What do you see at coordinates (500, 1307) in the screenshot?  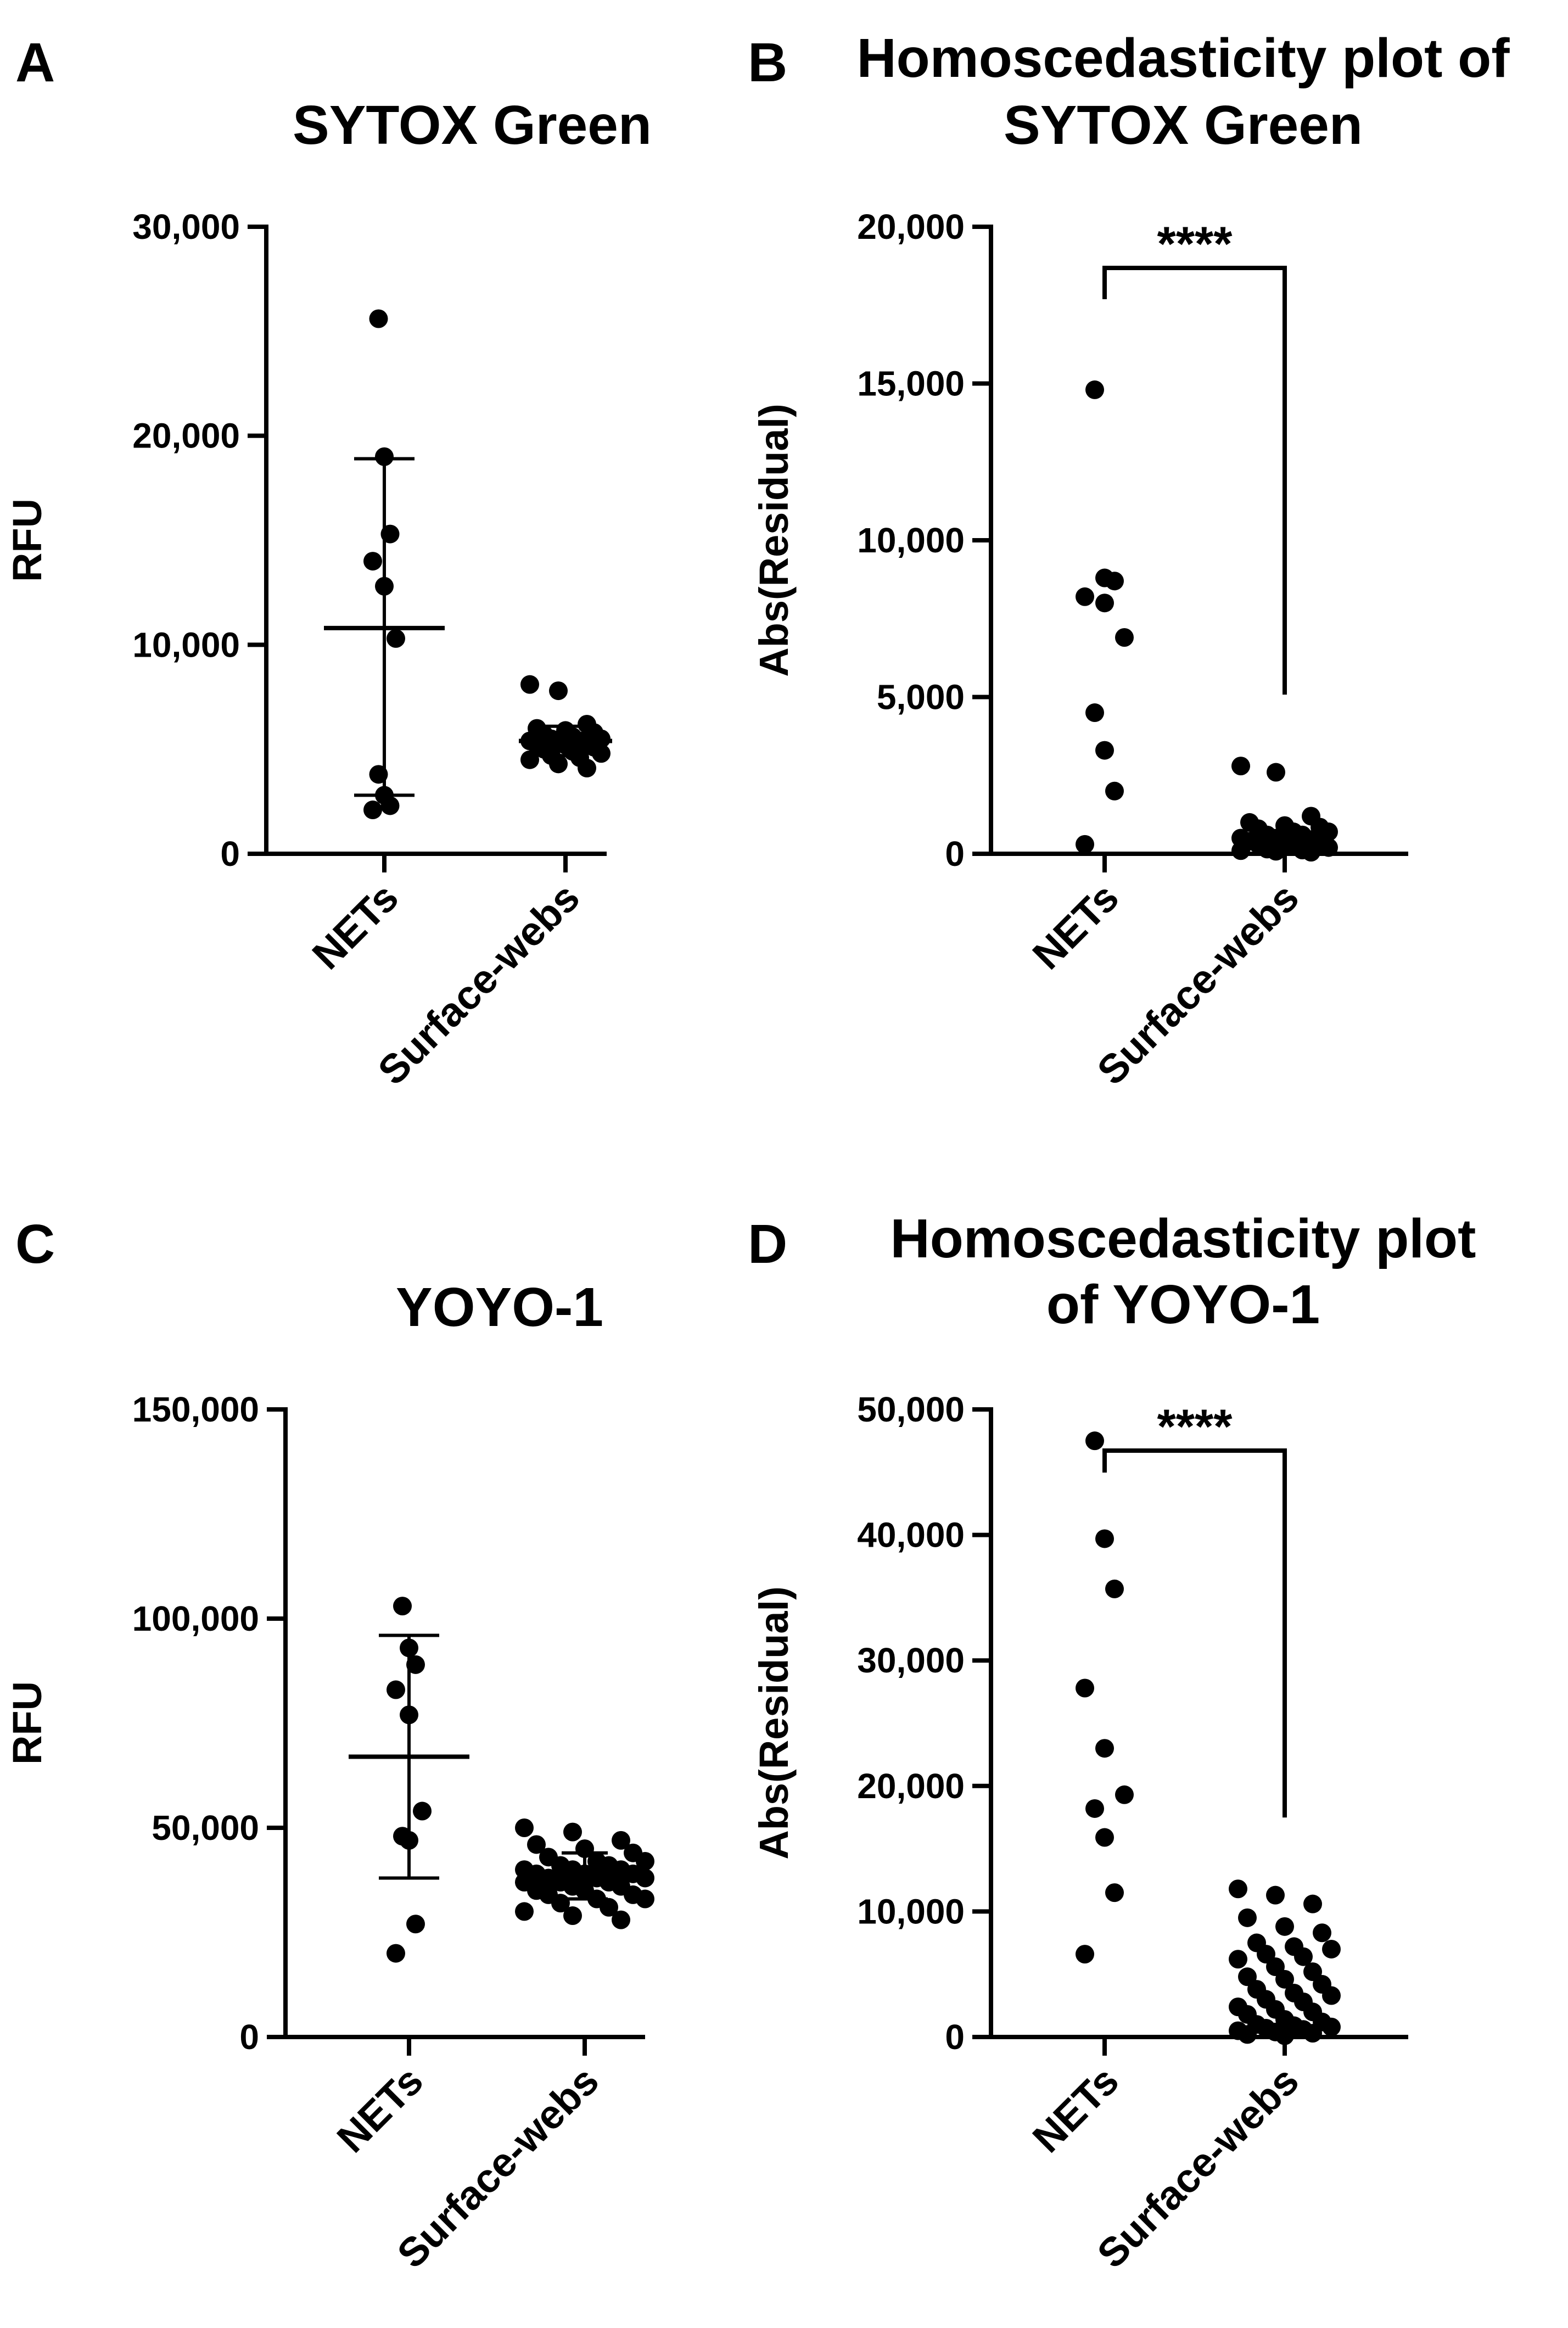 I see `panel-c-title-line: YOYO-1` at bounding box center [500, 1307].